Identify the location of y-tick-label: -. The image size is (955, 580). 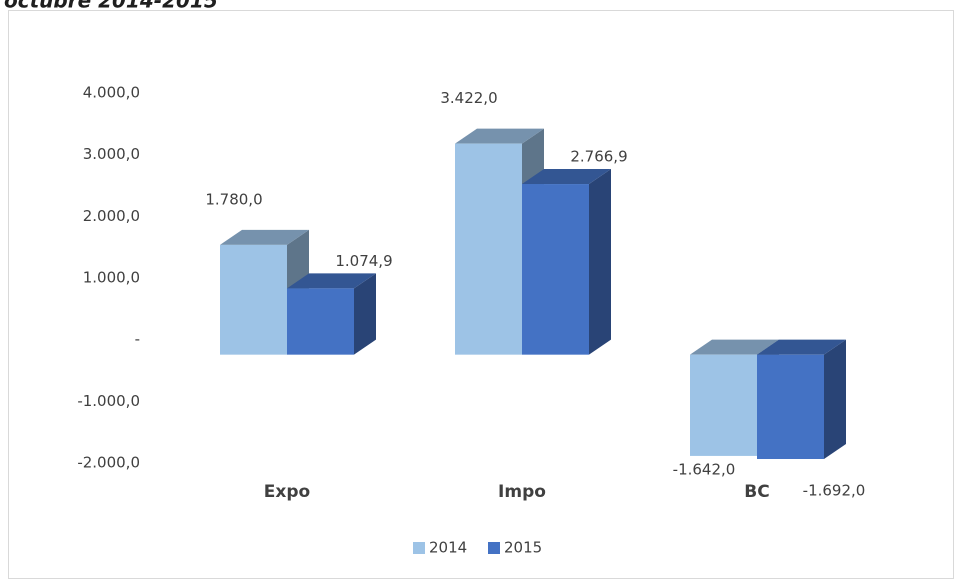
(137, 339).